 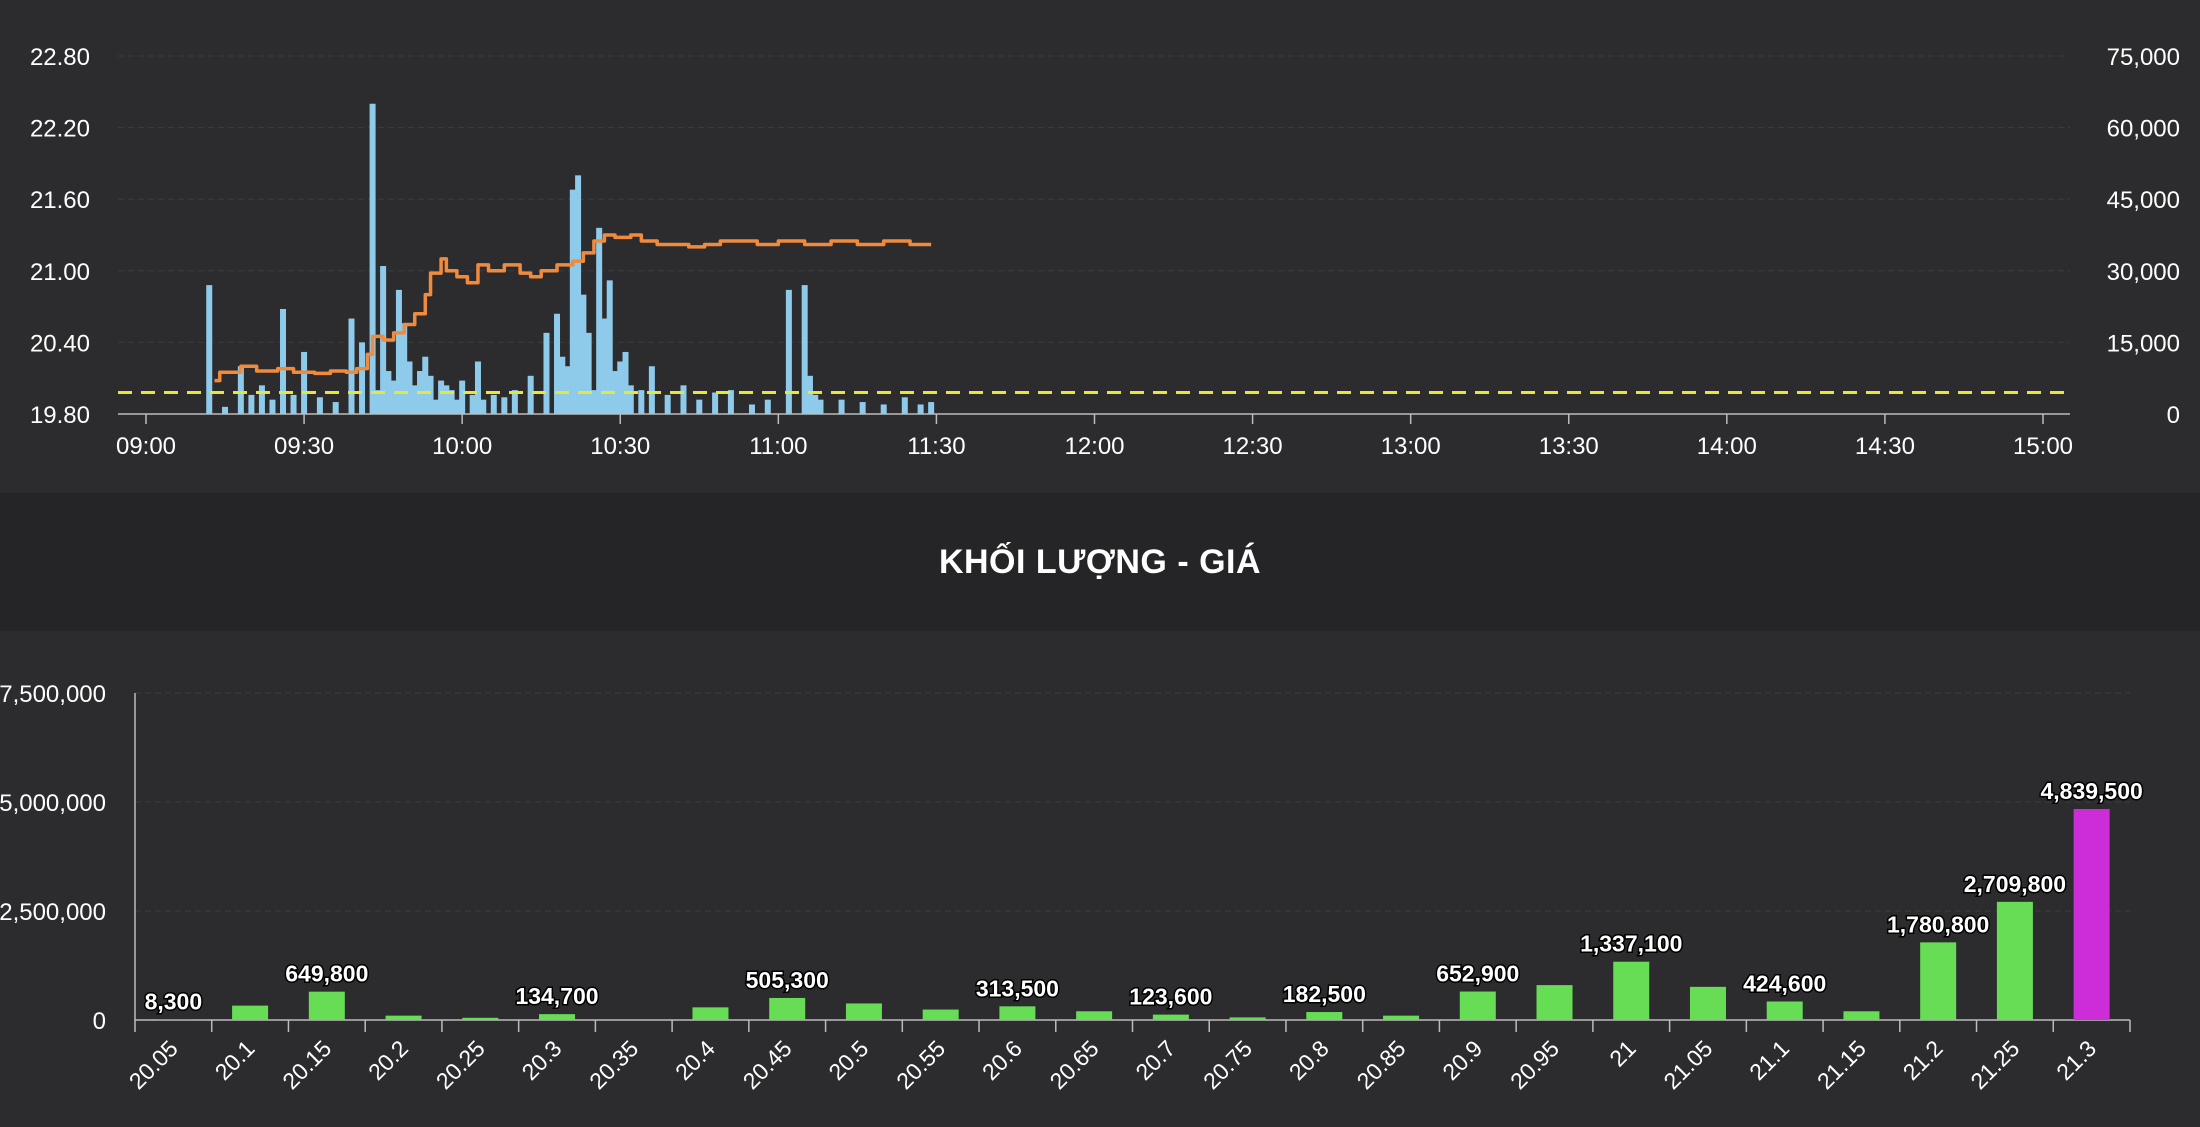 What do you see at coordinates (1462, 1060) in the screenshot?
I see `x-tick-label: 20.9` at bounding box center [1462, 1060].